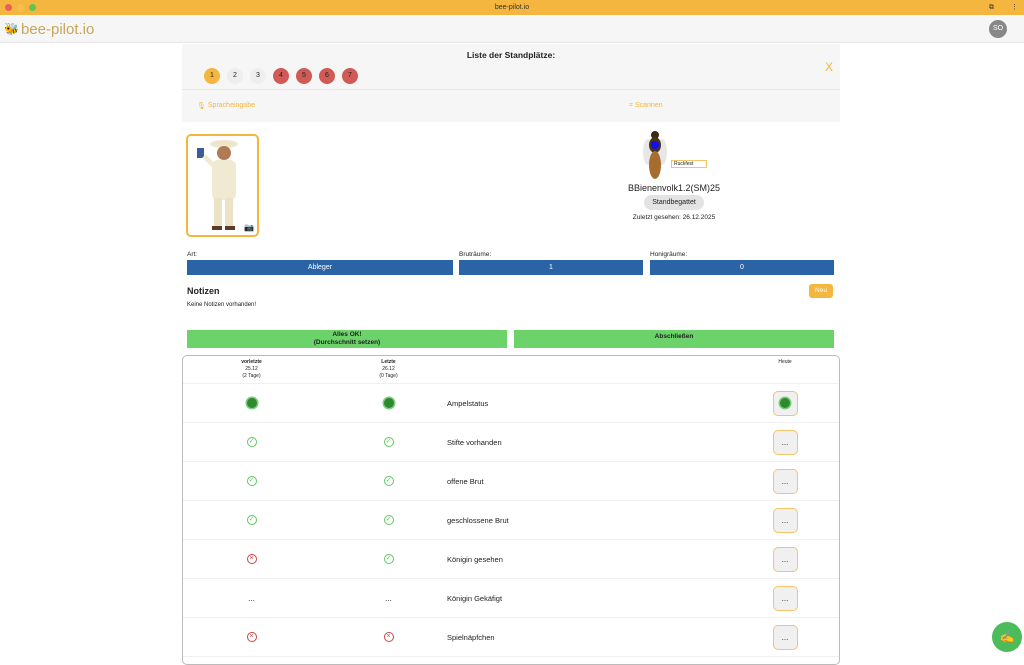  I want to click on all-ok-sublabel: (Durchschnitt setzen), so click(347, 342).